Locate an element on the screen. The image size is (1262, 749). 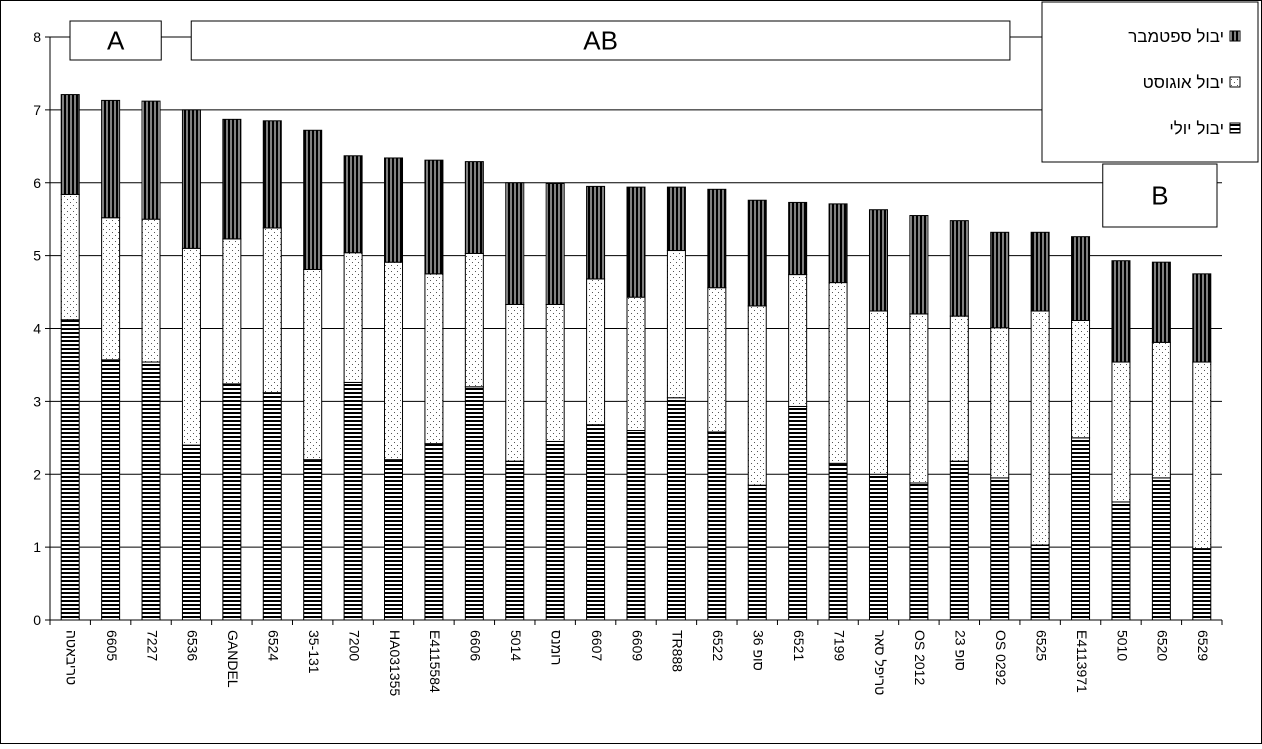
x-tick-label: 6606 is located at coordinates (476, 645).